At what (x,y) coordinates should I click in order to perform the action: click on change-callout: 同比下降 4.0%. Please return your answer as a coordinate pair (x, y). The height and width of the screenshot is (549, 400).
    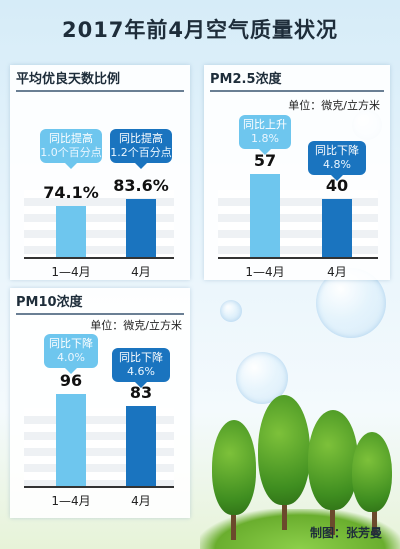
    Looking at the image, I should click on (71, 354).